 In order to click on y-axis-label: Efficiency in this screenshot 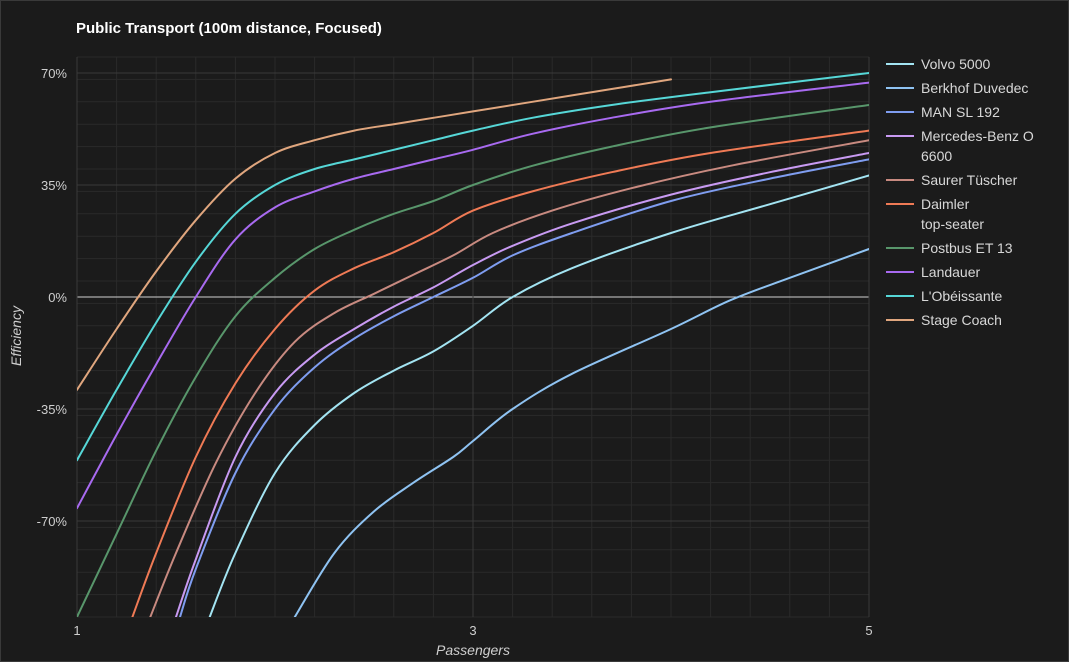, I will do `click(16, 335)`.